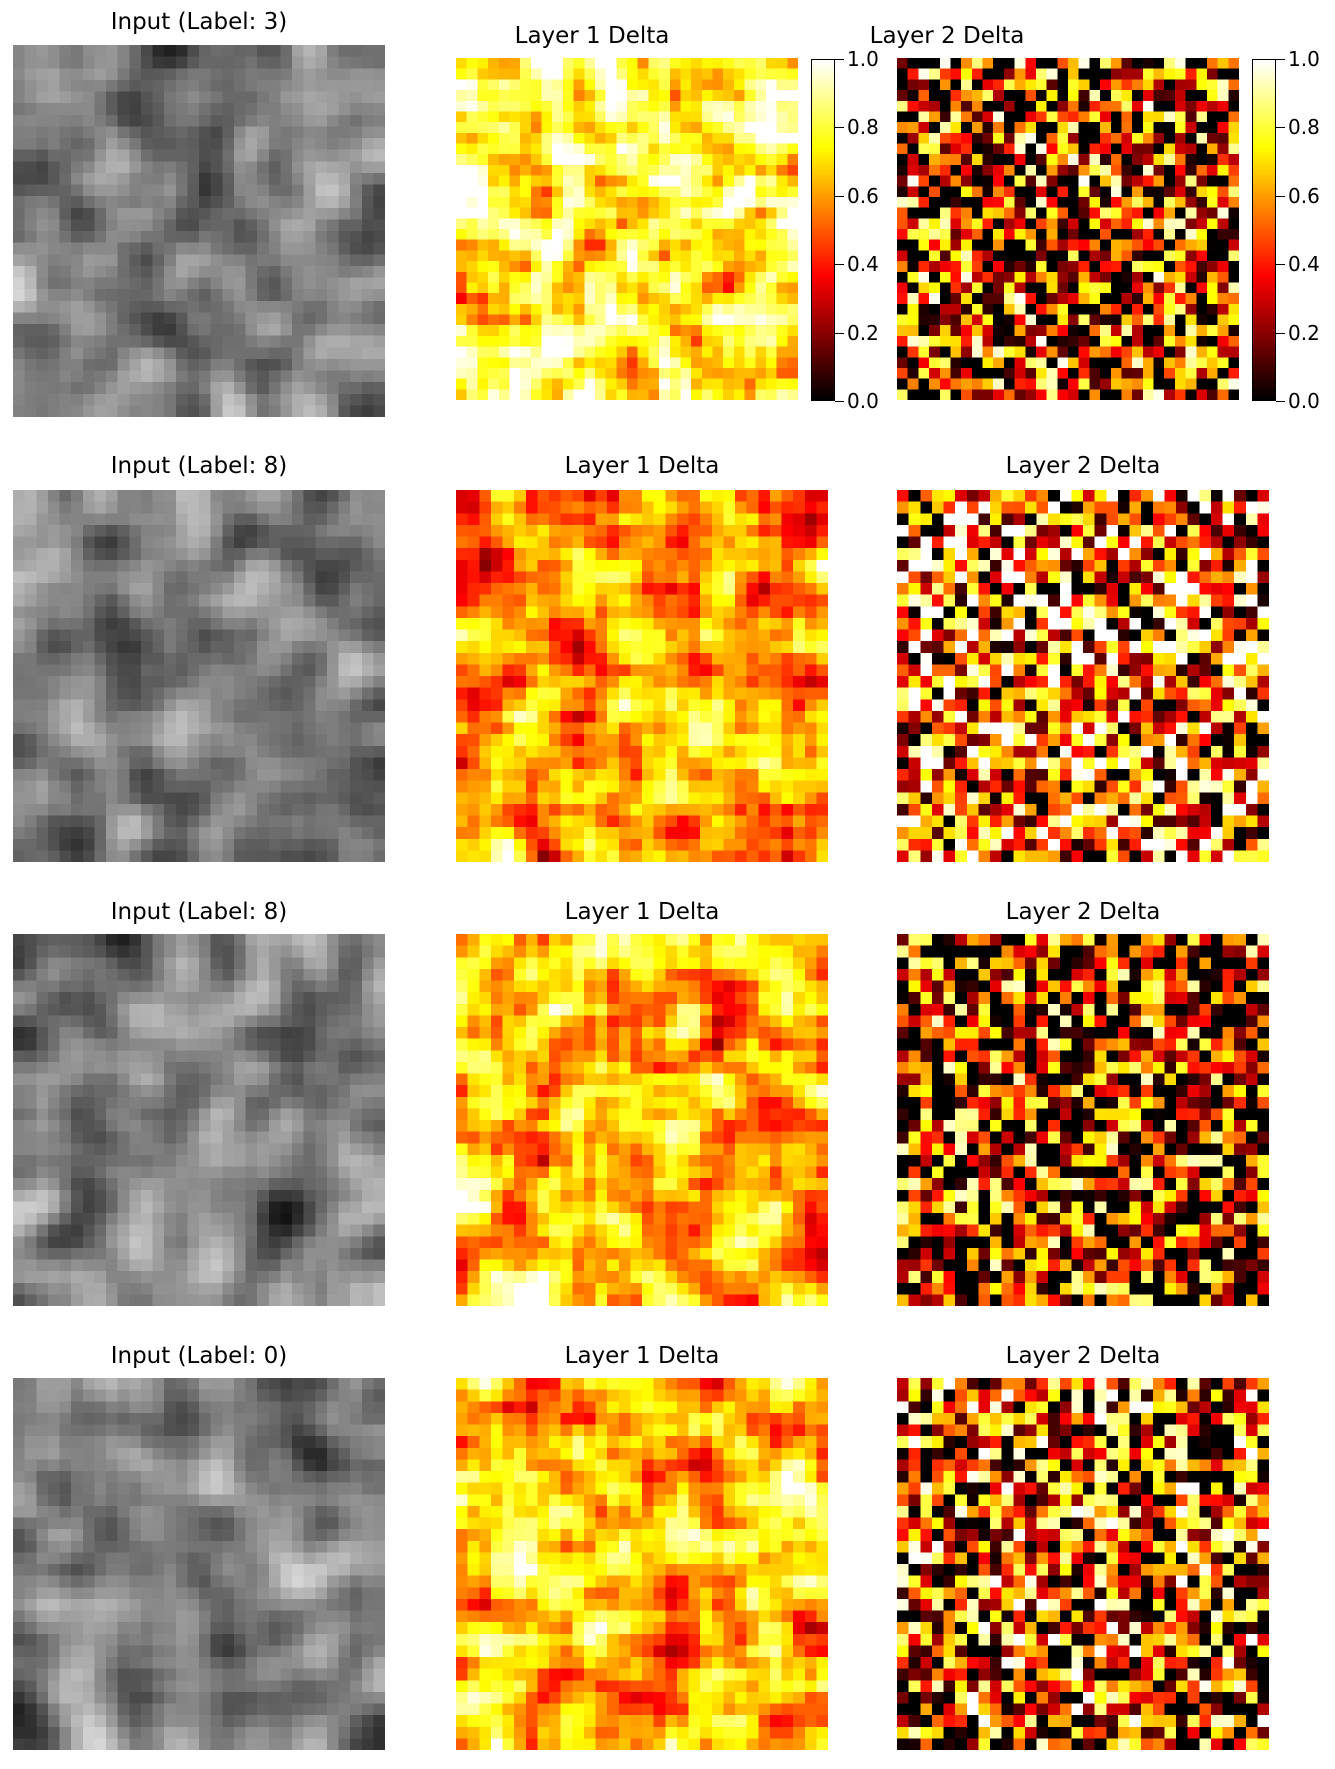 The width and height of the screenshot is (1335, 1769). Describe the element at coordinates (1083, 1356) in the screenshot. I see `row3-layer2-title: Layer 2 Delta` at that location.